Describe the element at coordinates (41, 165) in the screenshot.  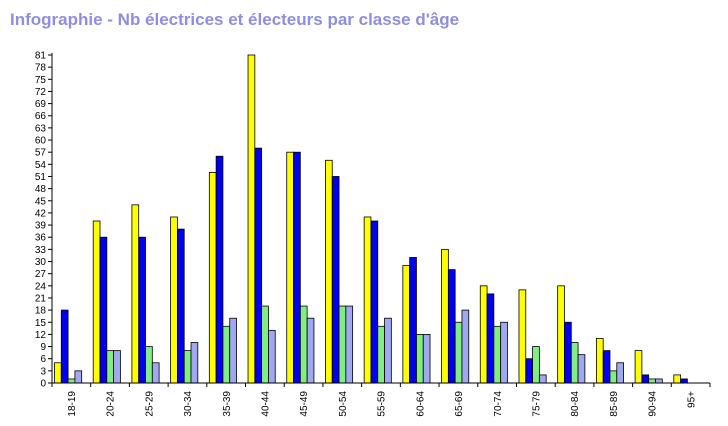
I see `y-tick-label: 54` at that location.